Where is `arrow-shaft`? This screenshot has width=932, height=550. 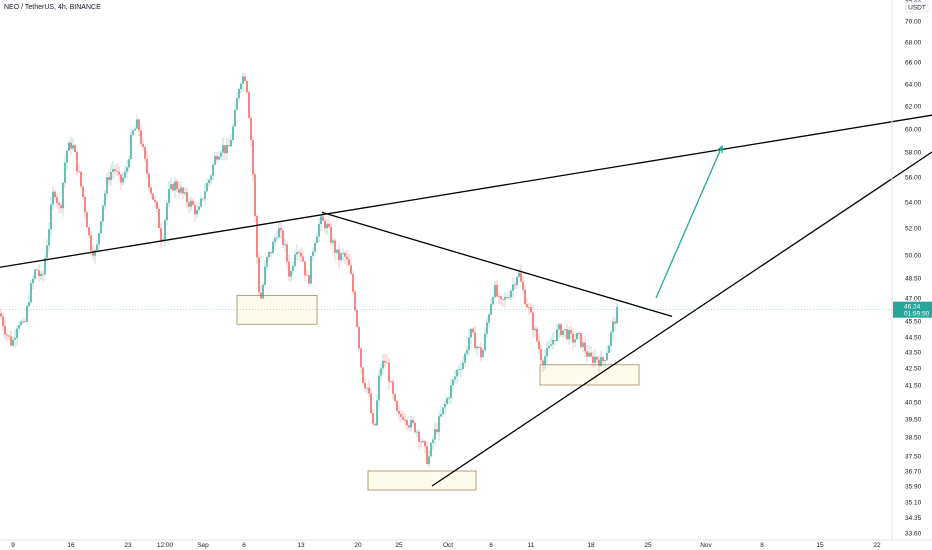
arrow-shaft is located at coordinates (689, 222).